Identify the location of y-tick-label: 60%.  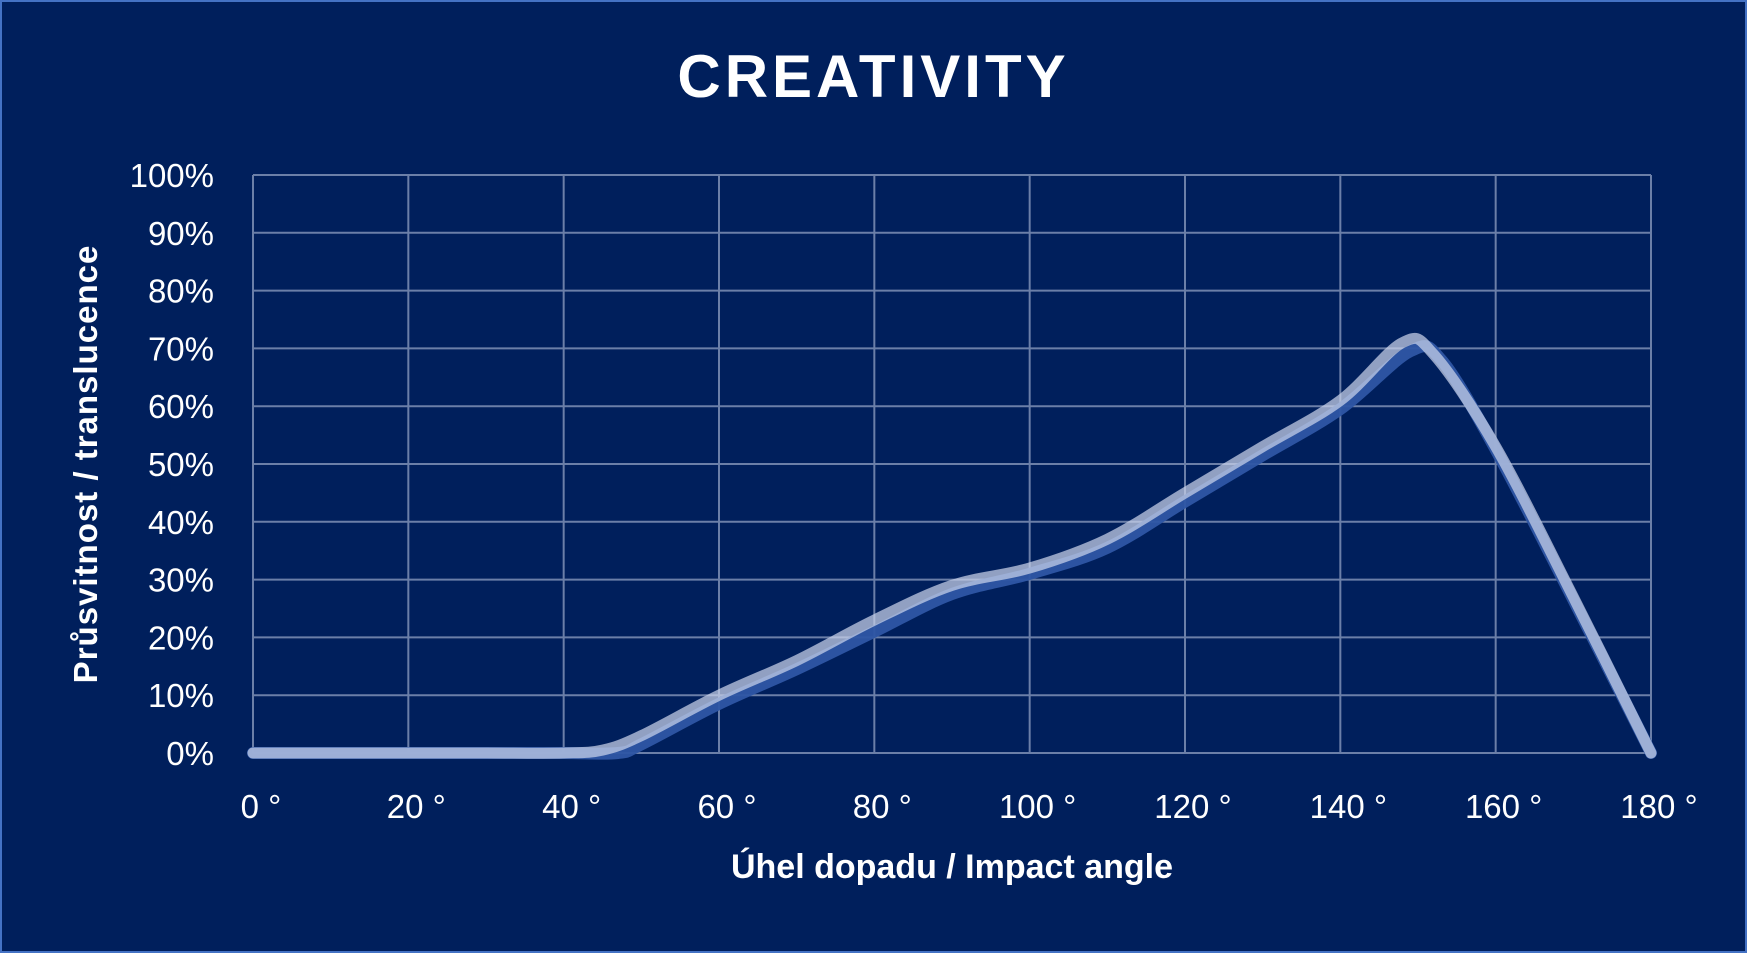
(181, 406).